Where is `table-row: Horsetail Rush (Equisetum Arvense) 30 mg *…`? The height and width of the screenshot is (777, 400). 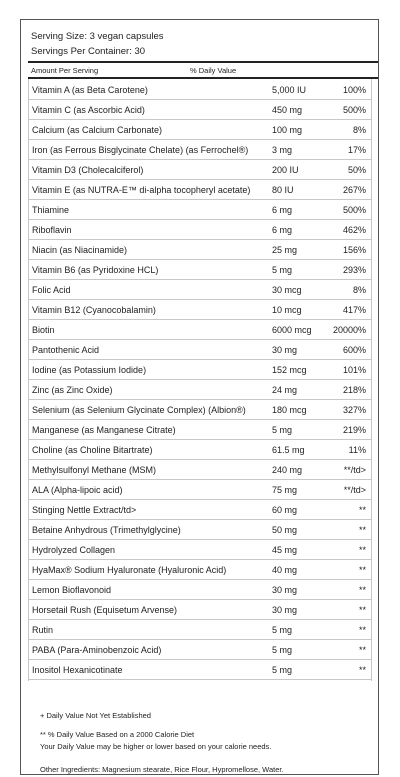
table-row: Horsetail Rush (Equisetum Arvense) 30 mg *… is located at coordinates (200, 610).